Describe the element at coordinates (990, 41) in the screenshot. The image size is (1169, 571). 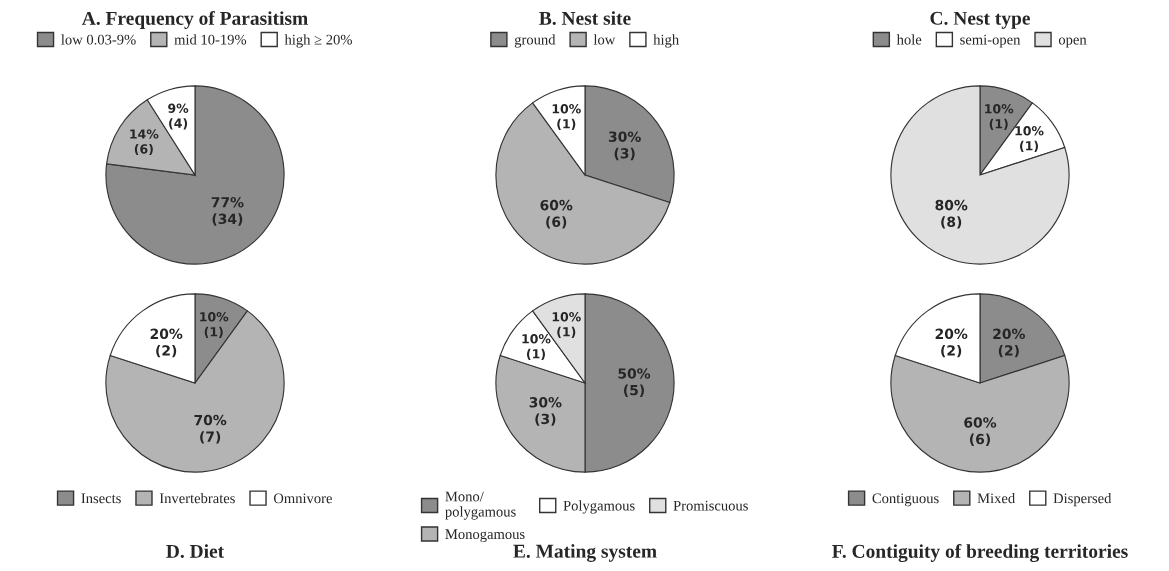
I see `legend-label: semi-open` at that location.